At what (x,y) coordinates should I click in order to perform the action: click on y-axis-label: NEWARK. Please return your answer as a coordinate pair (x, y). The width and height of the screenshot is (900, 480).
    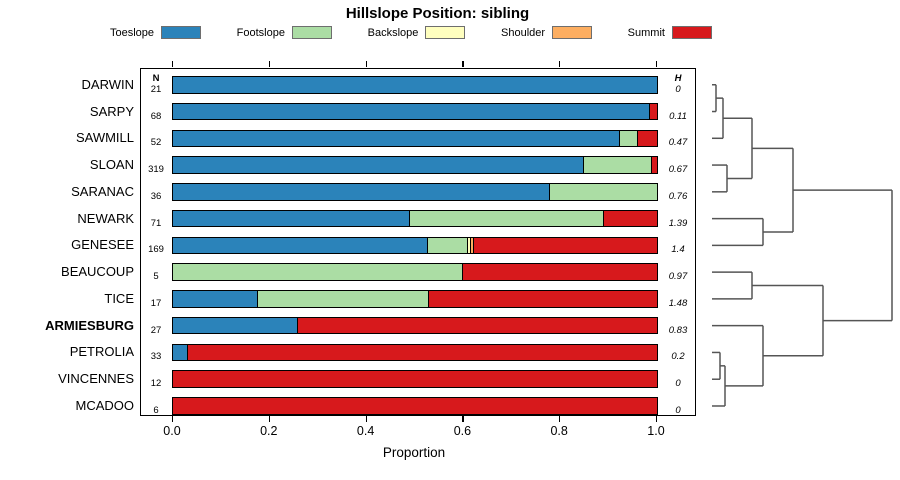
    Looking at the image, I should click on (105, 218).